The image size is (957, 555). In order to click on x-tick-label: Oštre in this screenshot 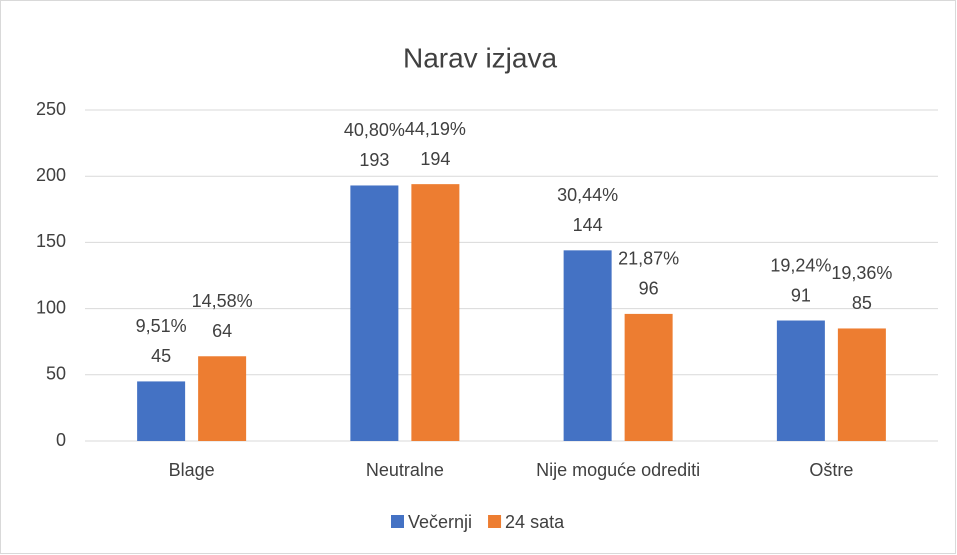, I will do `click(831, 470)`.